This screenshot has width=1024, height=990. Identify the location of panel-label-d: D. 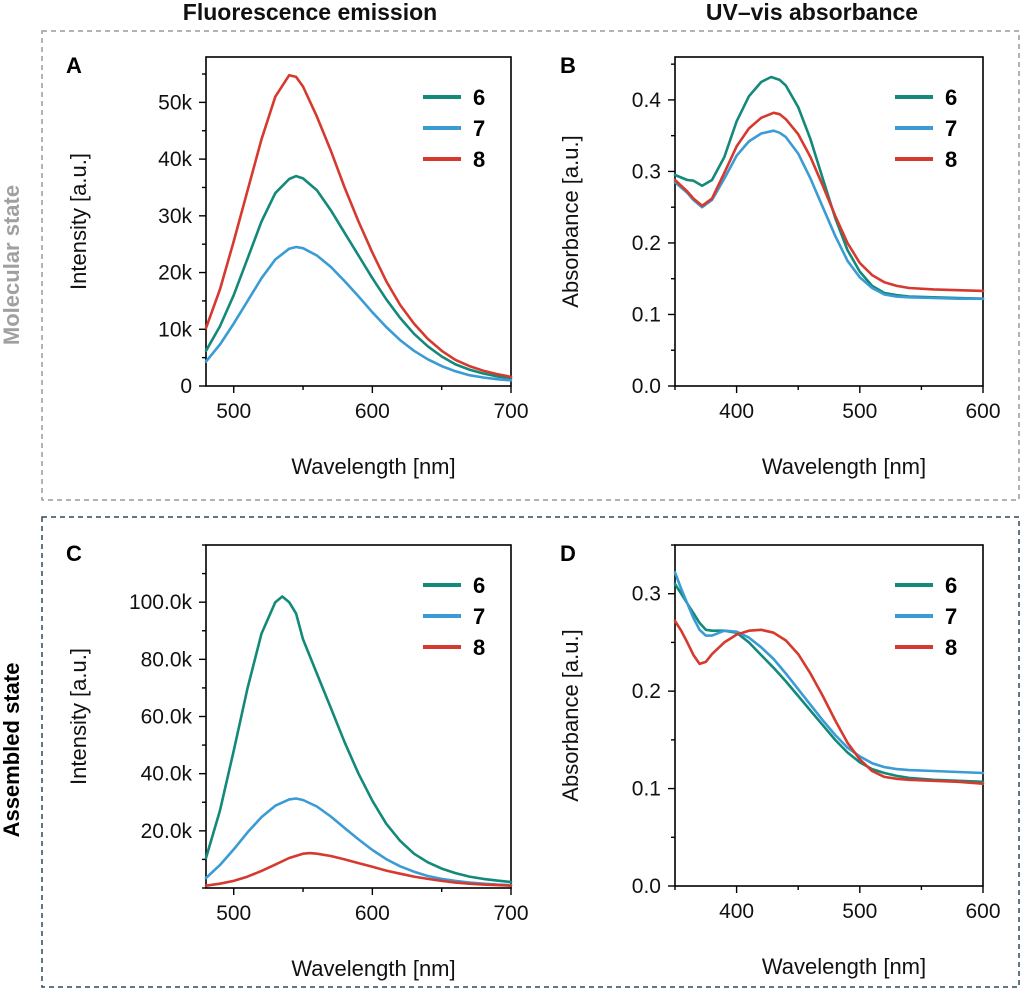
(568, 553).